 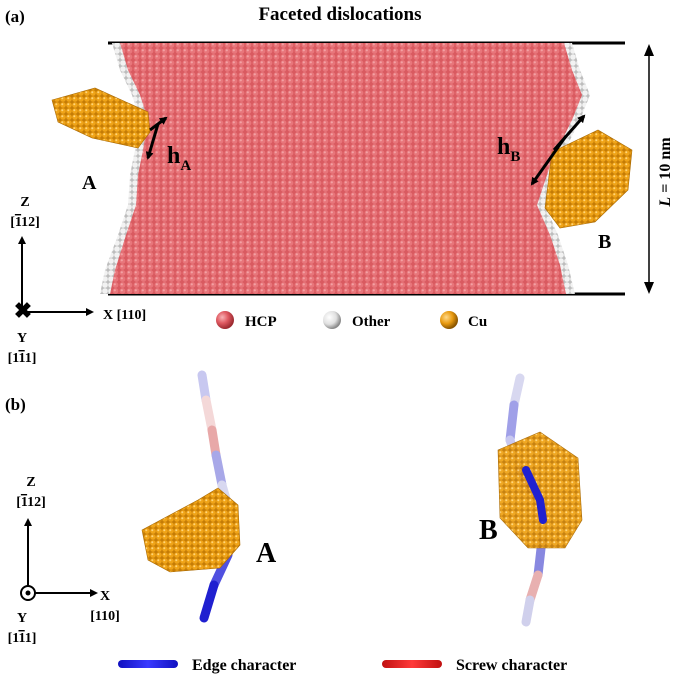 I want to click on legend-screw-swatch, so click(x=412, y=664).